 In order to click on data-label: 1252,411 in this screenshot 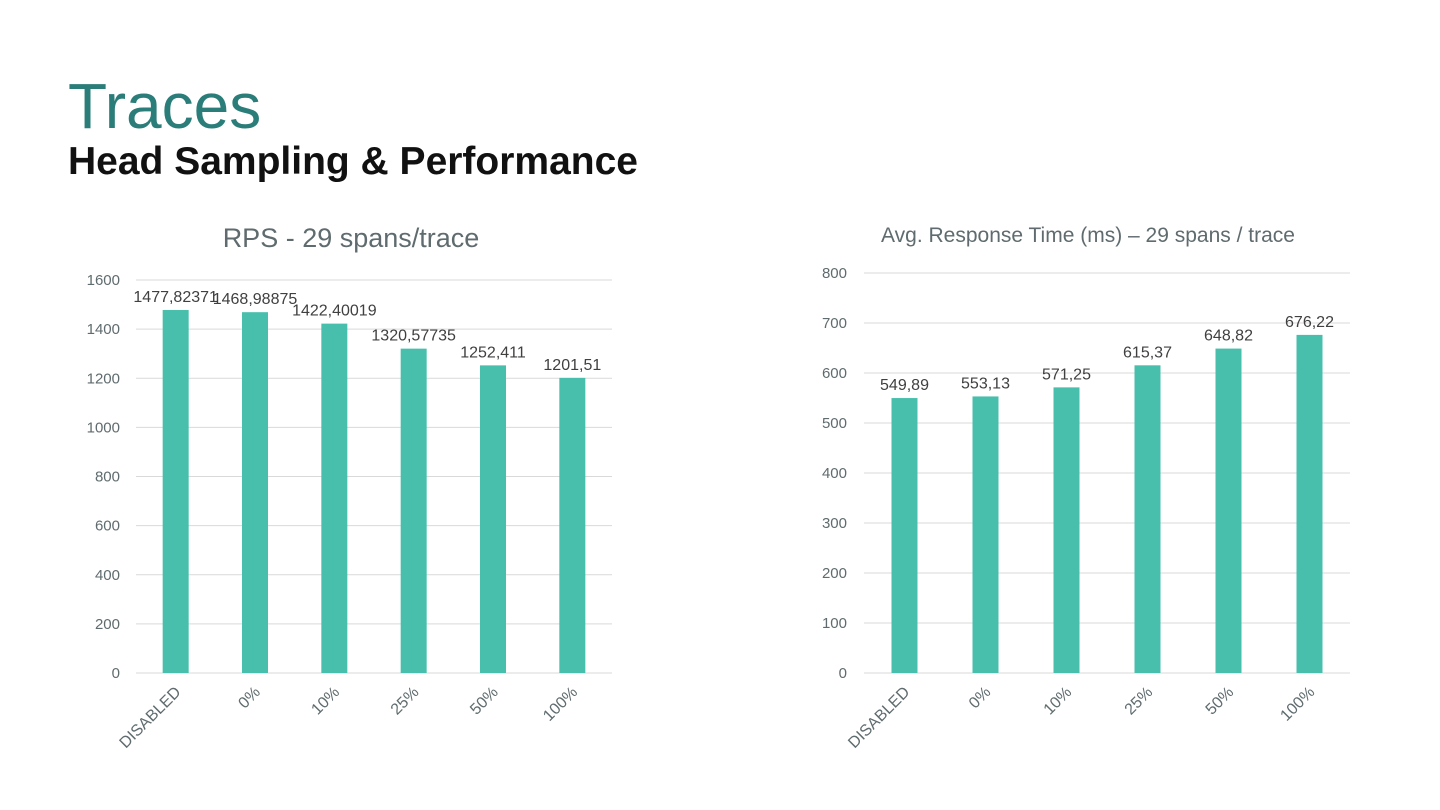, I will do `click(493, 352)`.